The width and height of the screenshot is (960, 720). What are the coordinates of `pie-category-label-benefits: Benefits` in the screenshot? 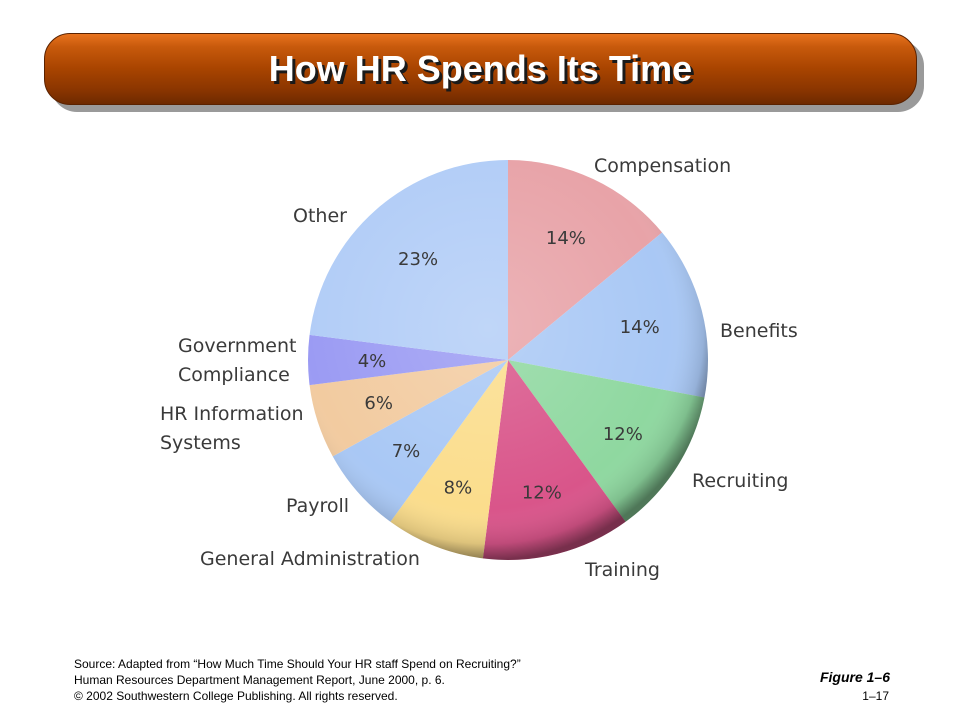 It's located at (759, 331).